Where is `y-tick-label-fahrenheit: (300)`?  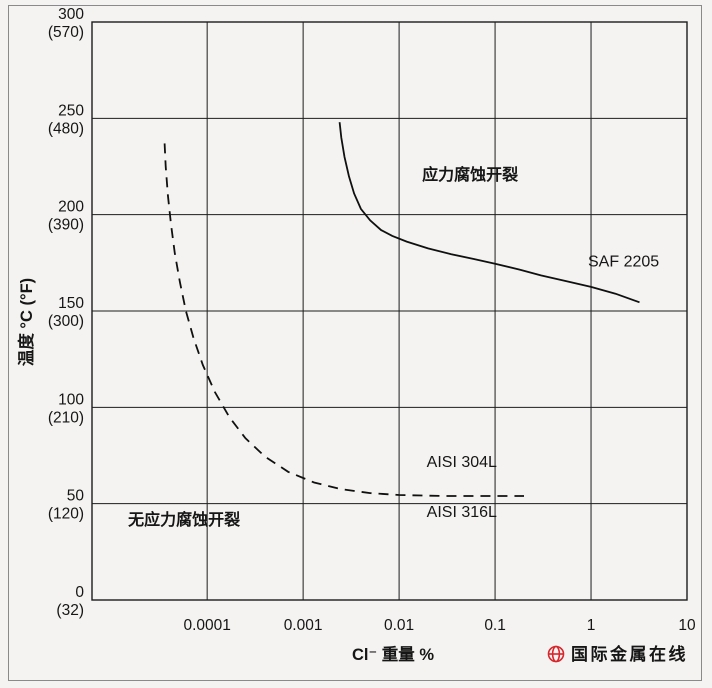 y-tick-label-fahrenheit: (300) is located at coordinates (66, 321).